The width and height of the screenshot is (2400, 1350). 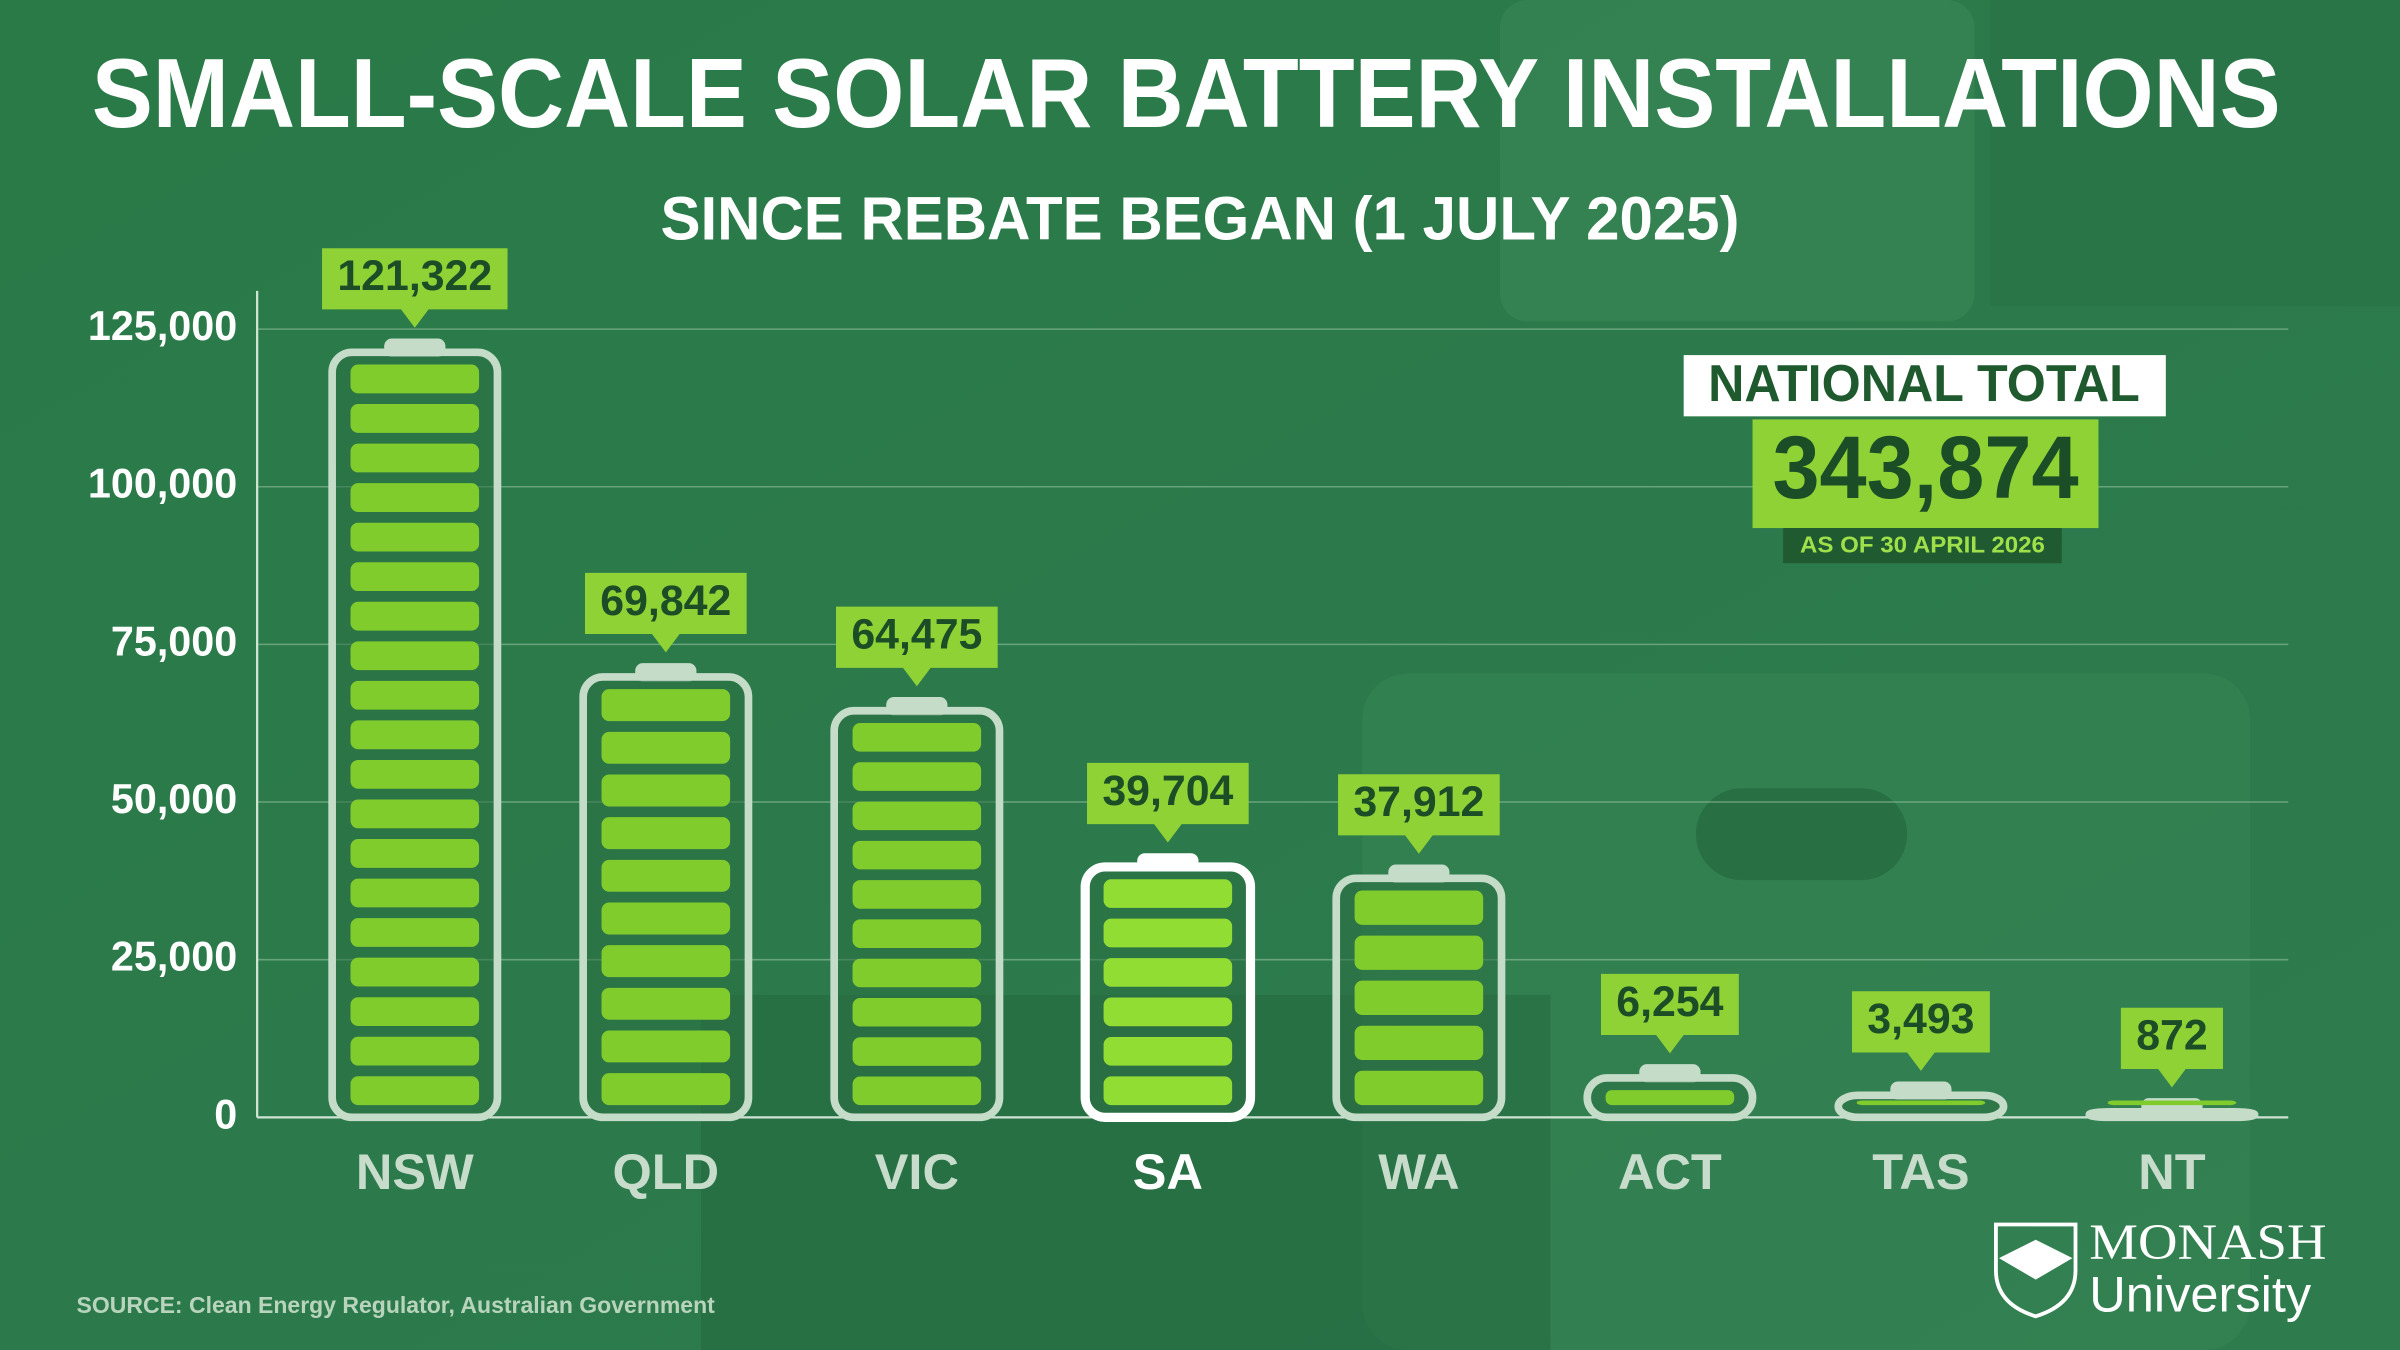 I want to click on chart-title: SMALL-SCALE SOLAR BATTERY INSTALLATIONS, so click(x=1186, y=93).